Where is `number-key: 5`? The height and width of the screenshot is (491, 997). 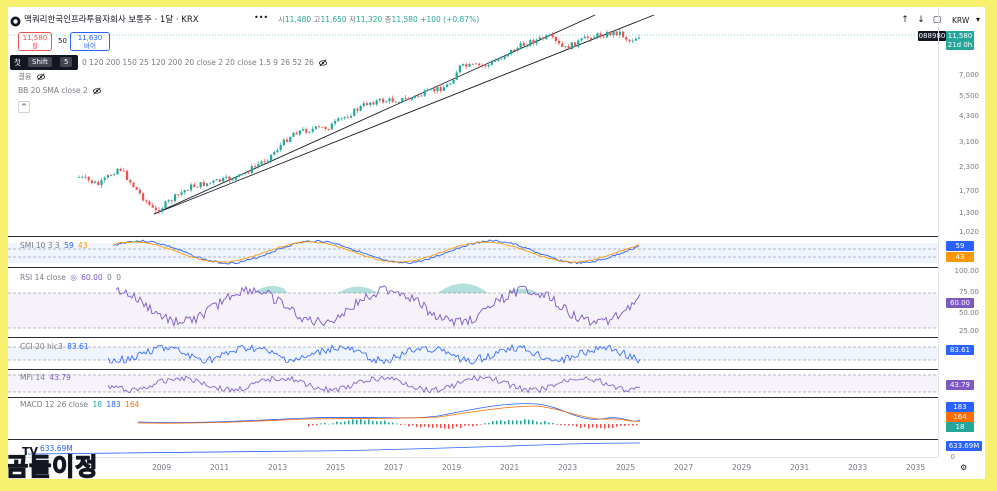 number-key: 5 is located at coordinates (66, 62).